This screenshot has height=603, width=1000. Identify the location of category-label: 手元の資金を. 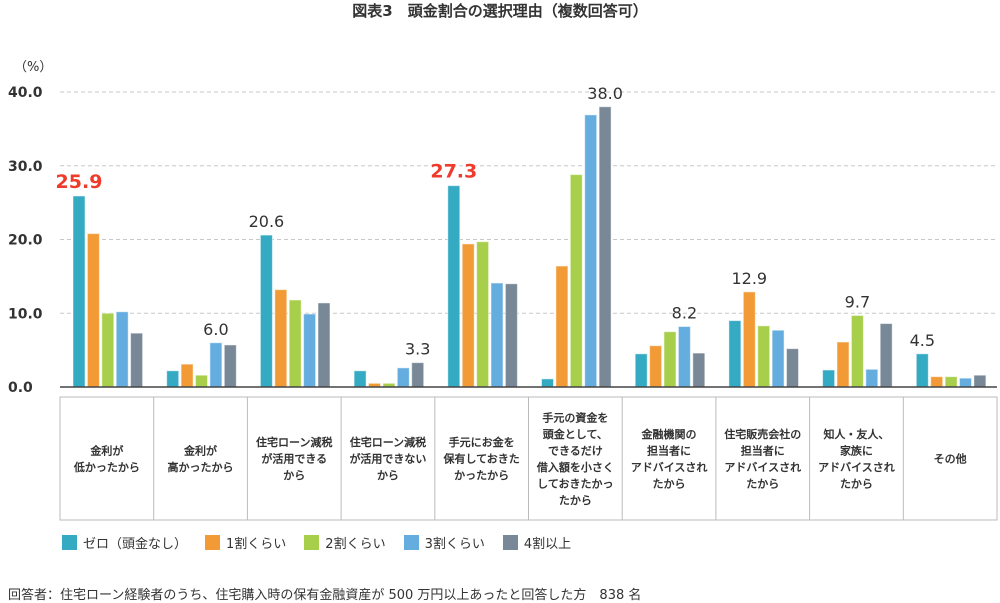
(575, 417).